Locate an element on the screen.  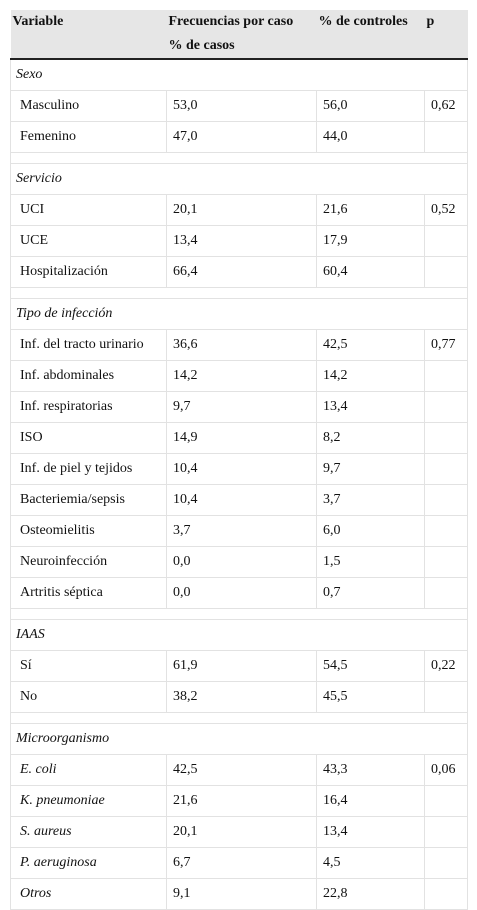
data-row: Otros 9,1 22,8 is located at coordinates (239, 894).